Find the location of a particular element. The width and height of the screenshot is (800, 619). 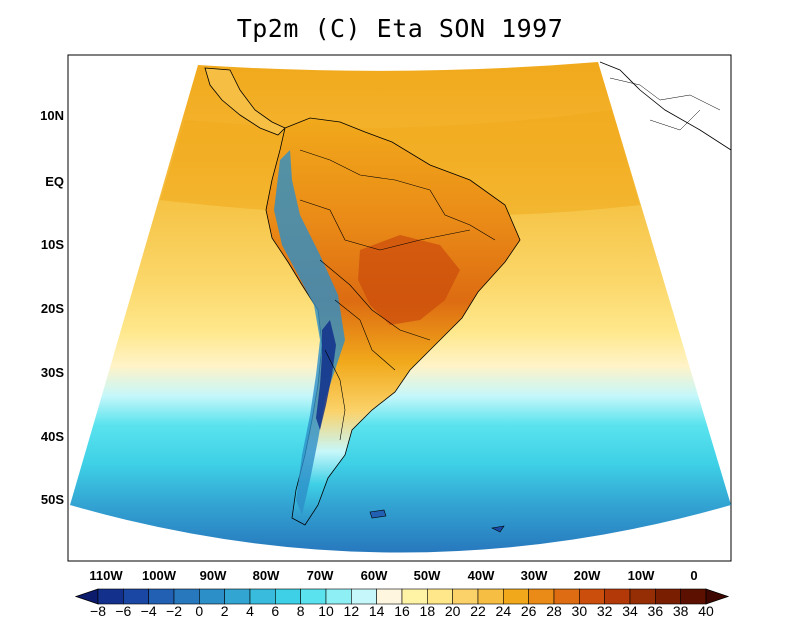

lon-label-100w: 100W is located at coordinates (159, 575).